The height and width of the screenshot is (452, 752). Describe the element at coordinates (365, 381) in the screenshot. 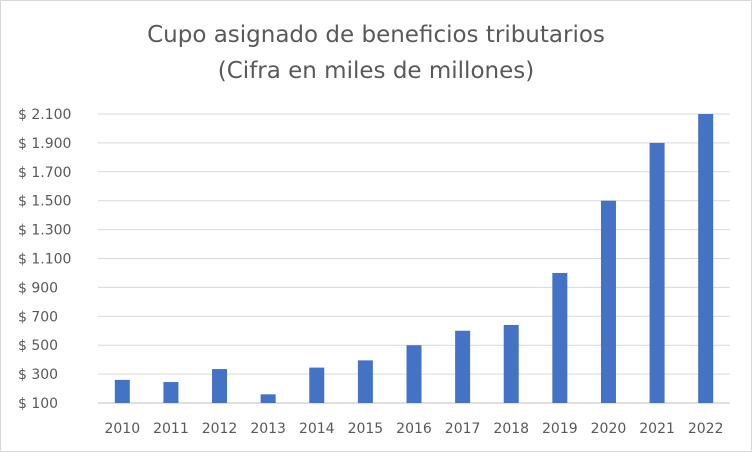

I see `bar-2015` at that location.